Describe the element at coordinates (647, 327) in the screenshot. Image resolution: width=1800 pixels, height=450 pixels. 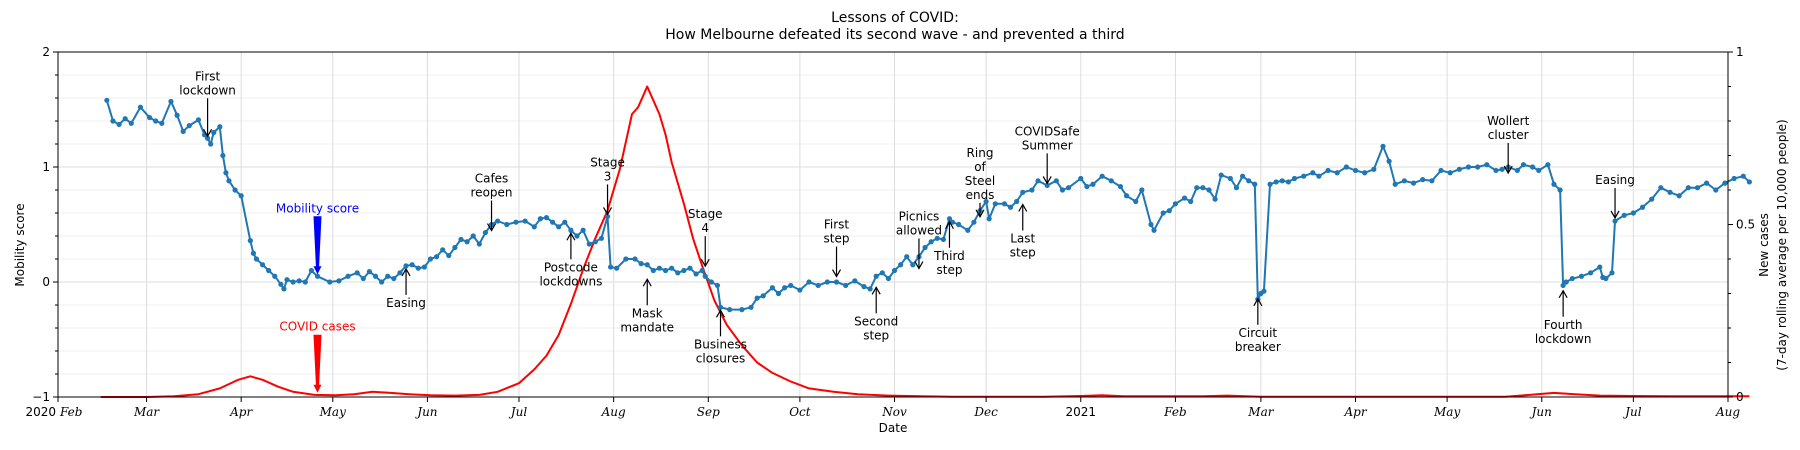
I see `annotation-label: mandate` at that location.